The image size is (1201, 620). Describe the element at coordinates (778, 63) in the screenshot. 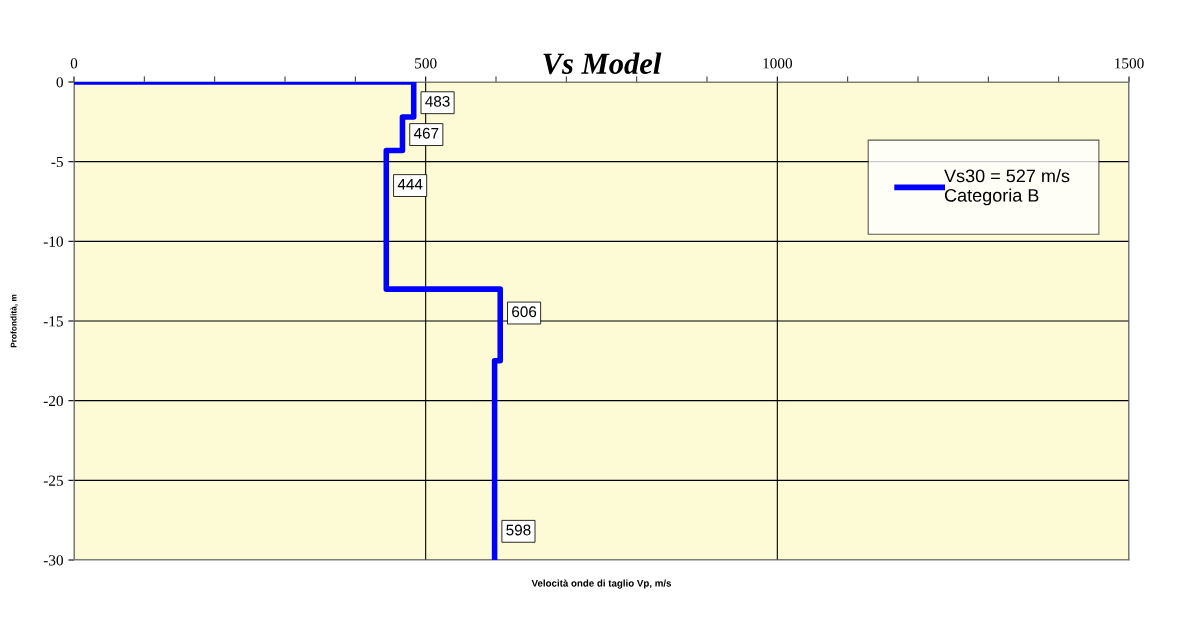

I see `x-tick-label: 1000` at that location.